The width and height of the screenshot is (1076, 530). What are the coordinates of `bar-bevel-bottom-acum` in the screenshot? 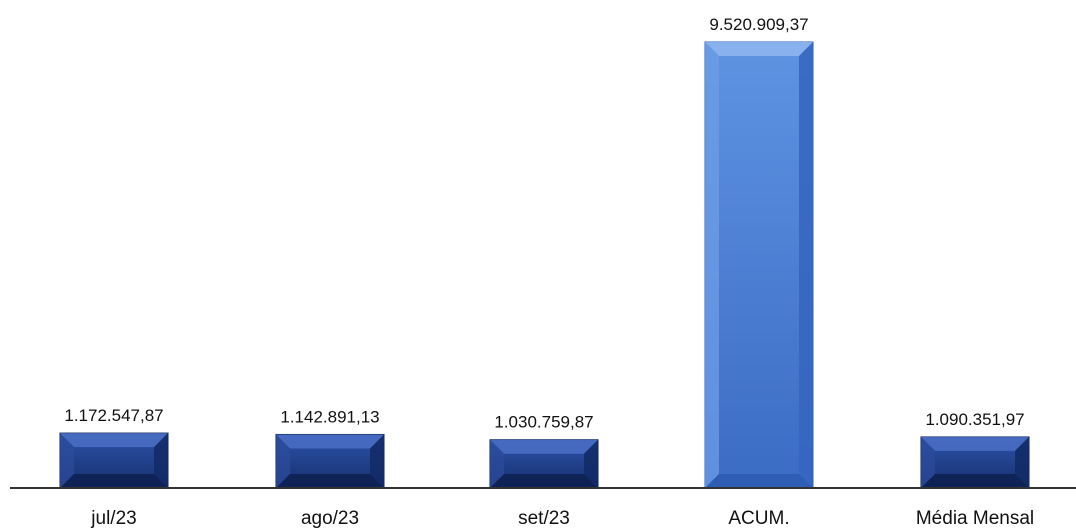 It's located at (759, 481).